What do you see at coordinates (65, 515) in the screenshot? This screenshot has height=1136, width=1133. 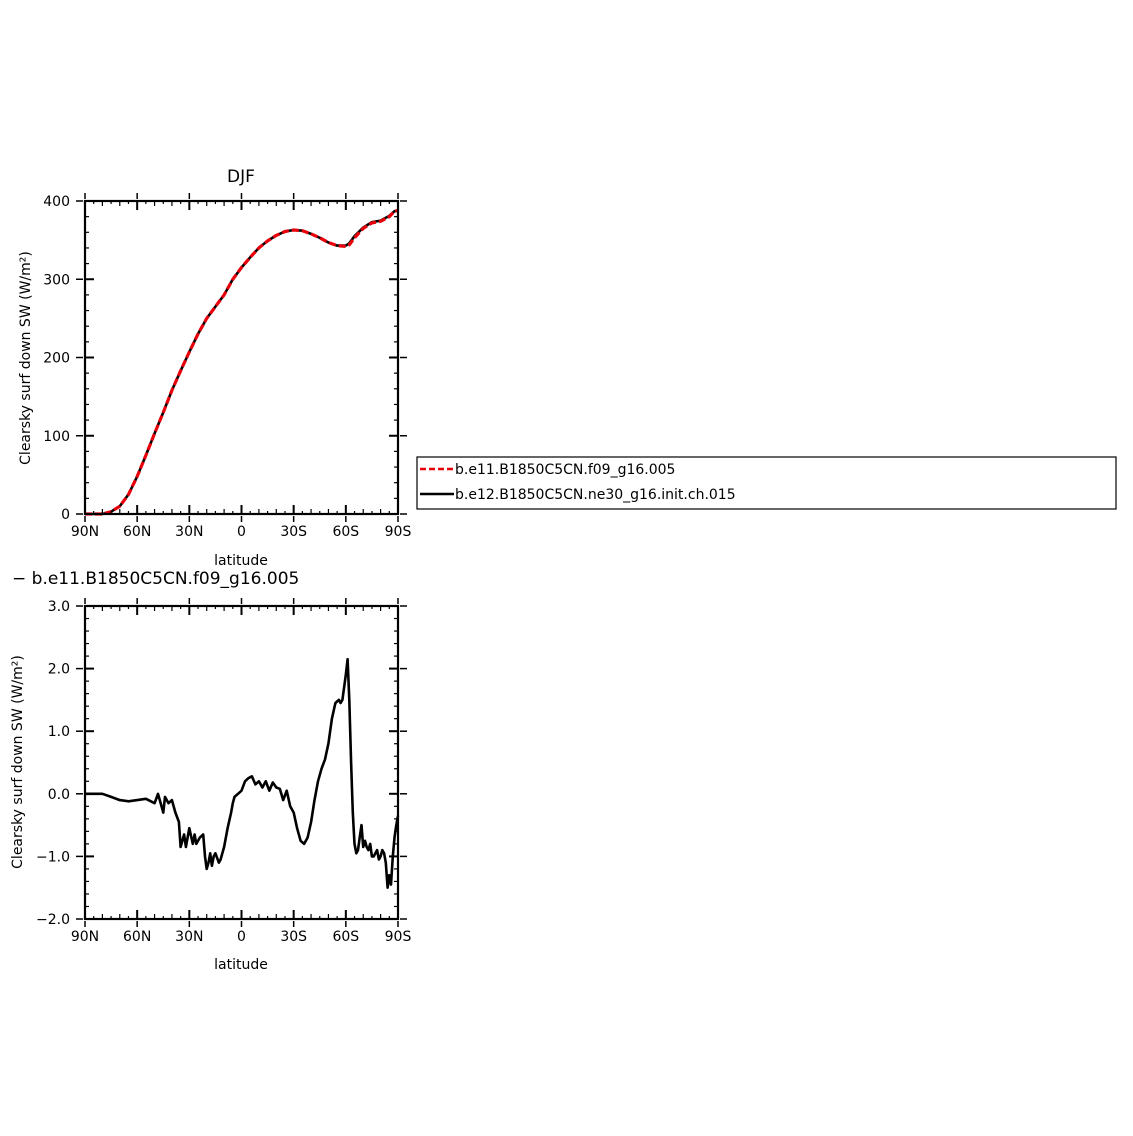 I see `y-tick-label: 0` at bounding box center [65, 515].